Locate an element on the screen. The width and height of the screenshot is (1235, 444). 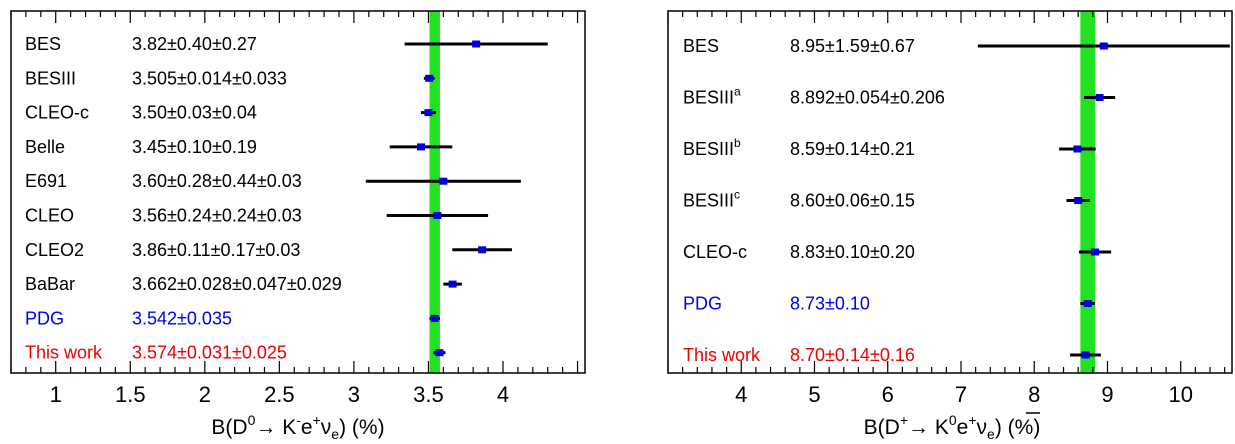
measurement-label: CLEO is located at coordinates (49, 216).